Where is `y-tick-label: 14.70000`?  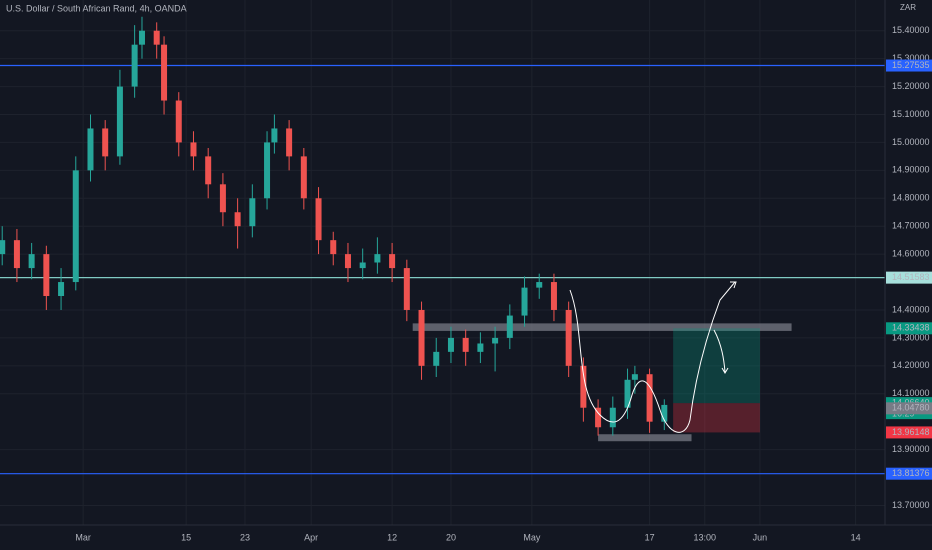 y-tick-label: 14.70000 is located at coordinates (911, 226).